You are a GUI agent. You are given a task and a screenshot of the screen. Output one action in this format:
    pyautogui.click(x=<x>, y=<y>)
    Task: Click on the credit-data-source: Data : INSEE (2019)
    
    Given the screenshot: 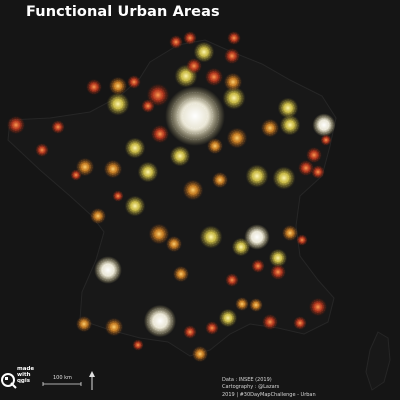 What is the action you would take?
    pyautogui.click(x=269, y=380)
    